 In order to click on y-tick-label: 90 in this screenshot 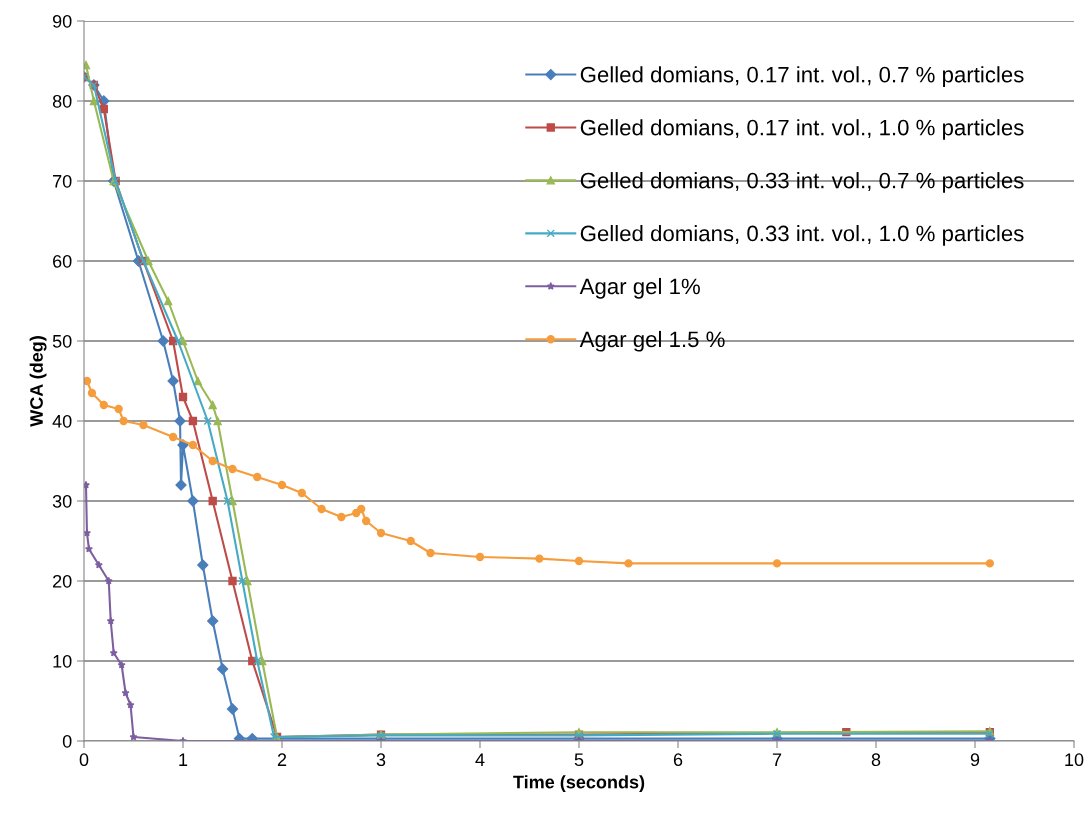, I will do `click(62, 21)`.